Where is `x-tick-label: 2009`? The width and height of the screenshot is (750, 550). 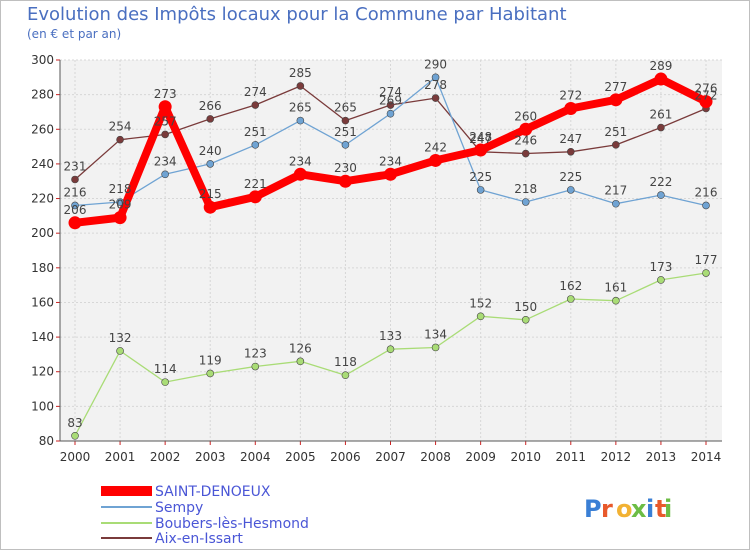
x-tick-label: 2009 is located at coordinates (480, 457).